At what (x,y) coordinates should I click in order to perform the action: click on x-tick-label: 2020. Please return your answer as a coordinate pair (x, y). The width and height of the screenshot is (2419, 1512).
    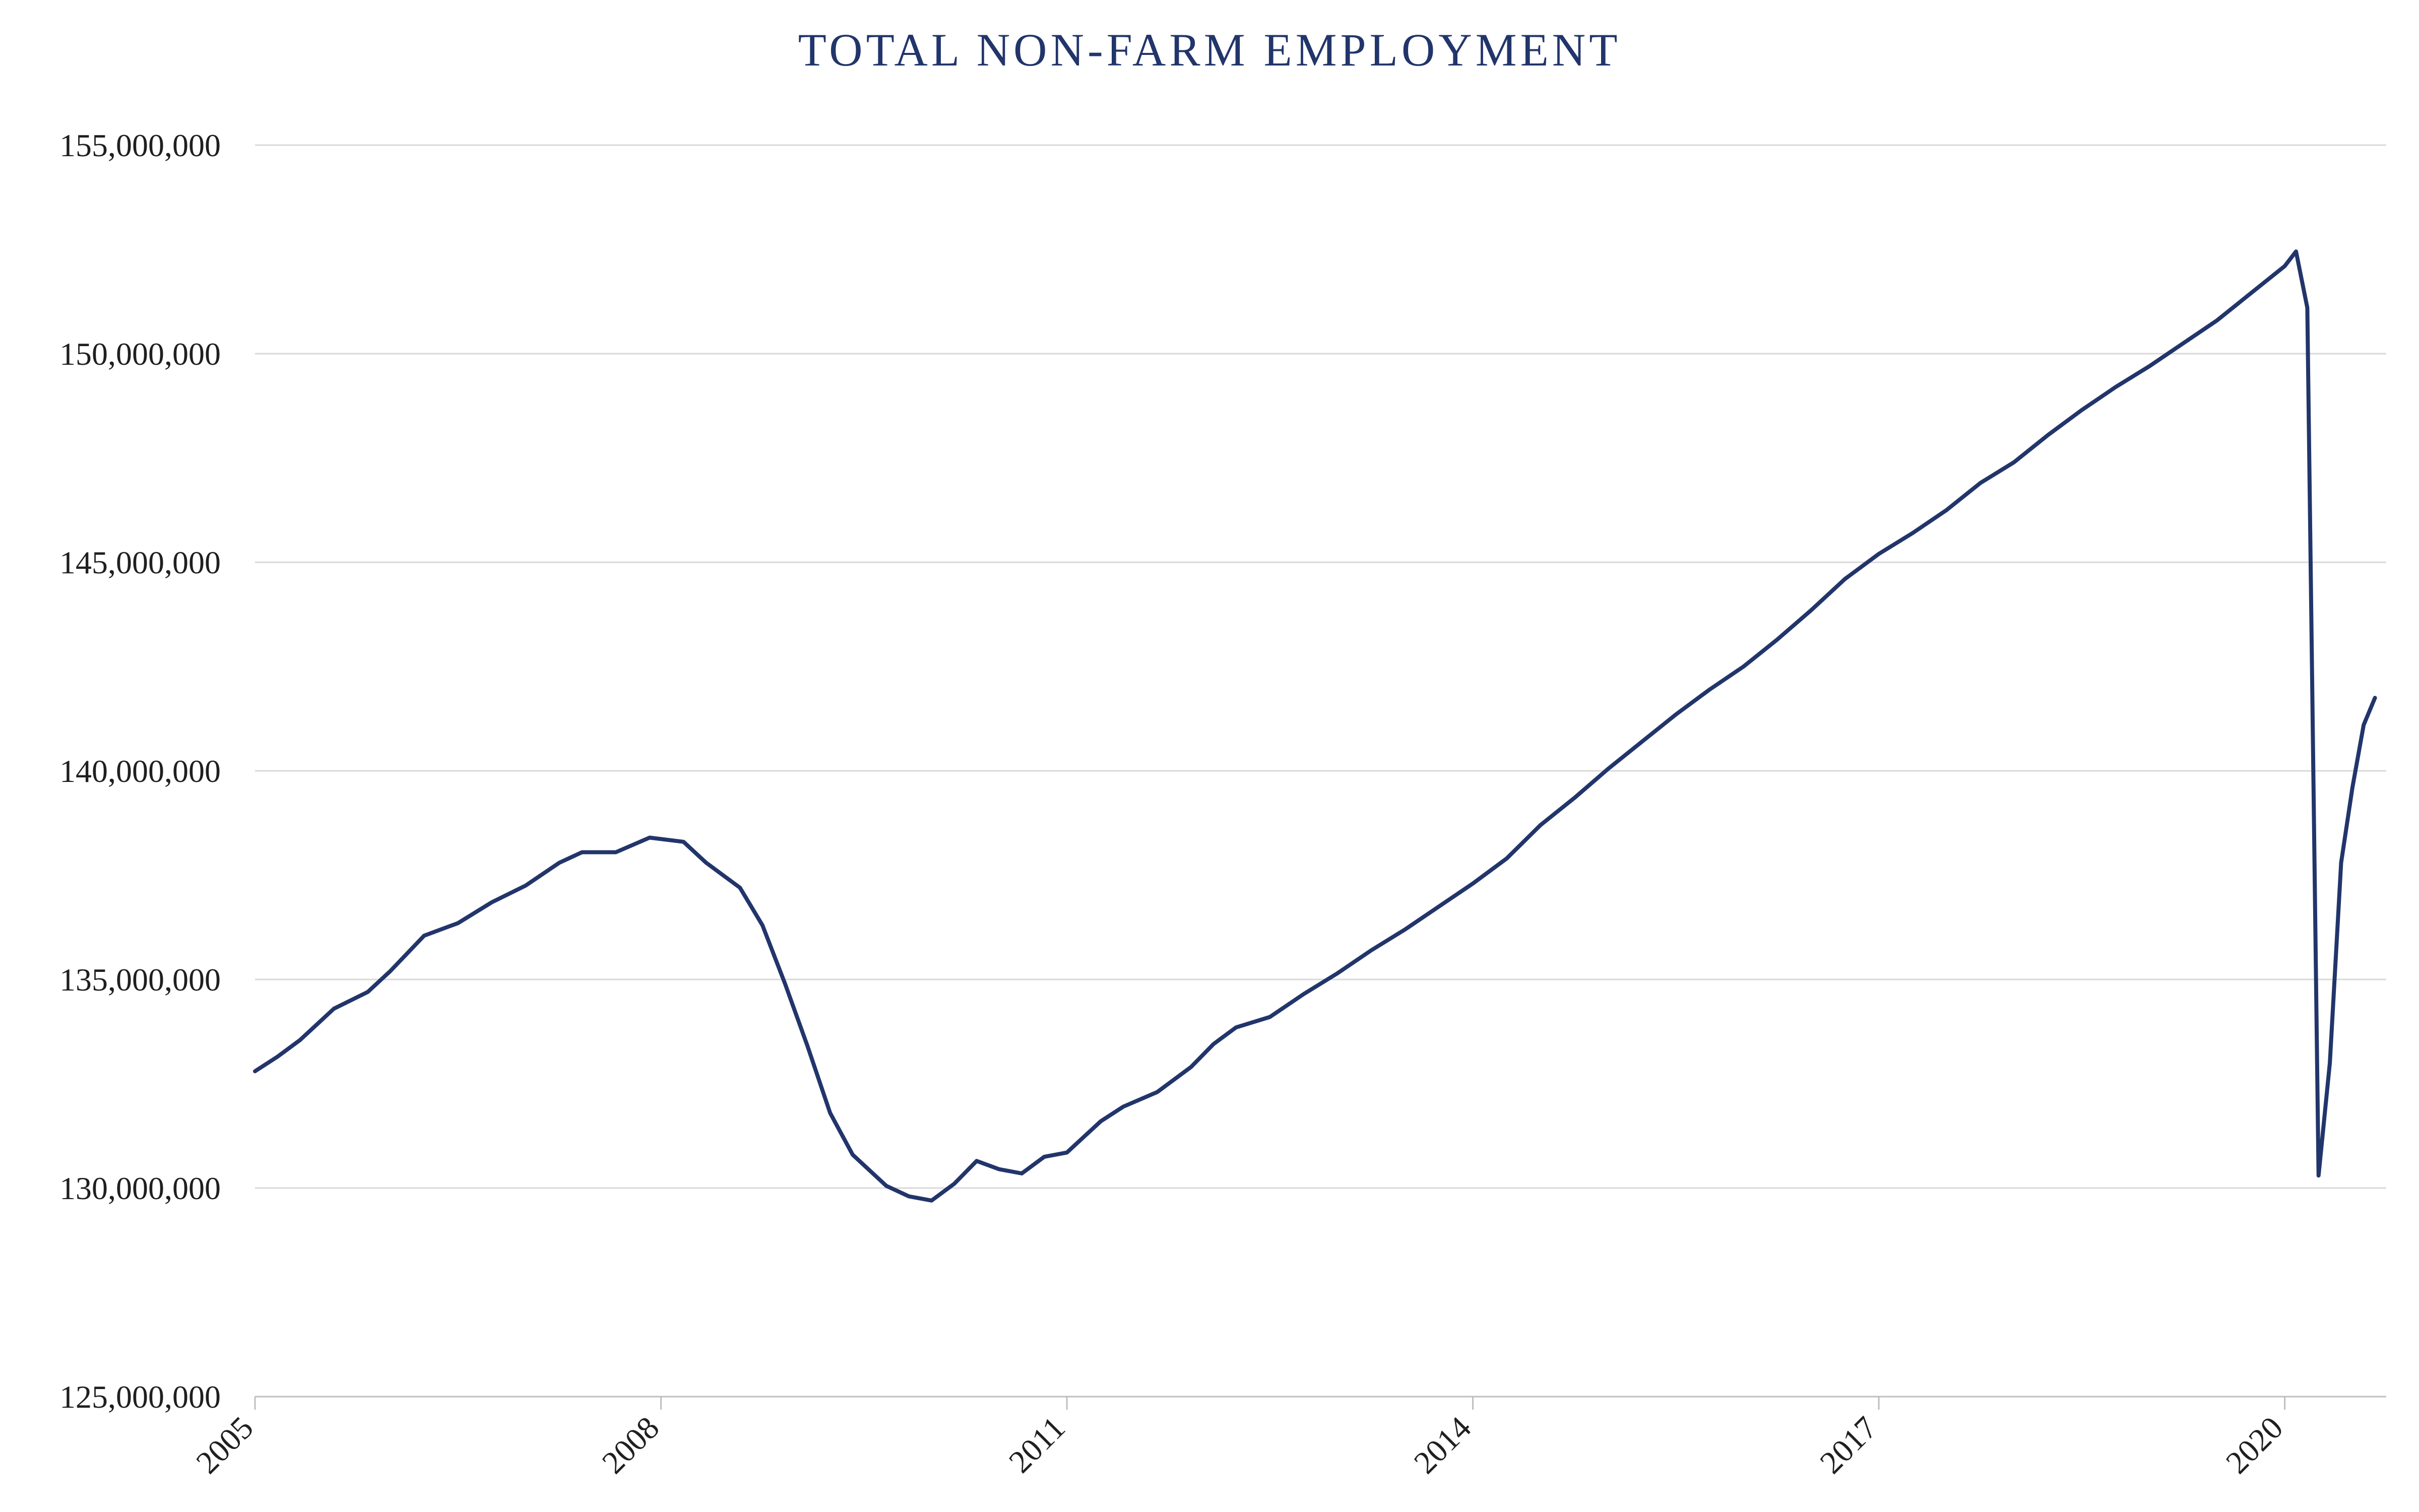
    Looking at the image, I should click on (2254, 1445).